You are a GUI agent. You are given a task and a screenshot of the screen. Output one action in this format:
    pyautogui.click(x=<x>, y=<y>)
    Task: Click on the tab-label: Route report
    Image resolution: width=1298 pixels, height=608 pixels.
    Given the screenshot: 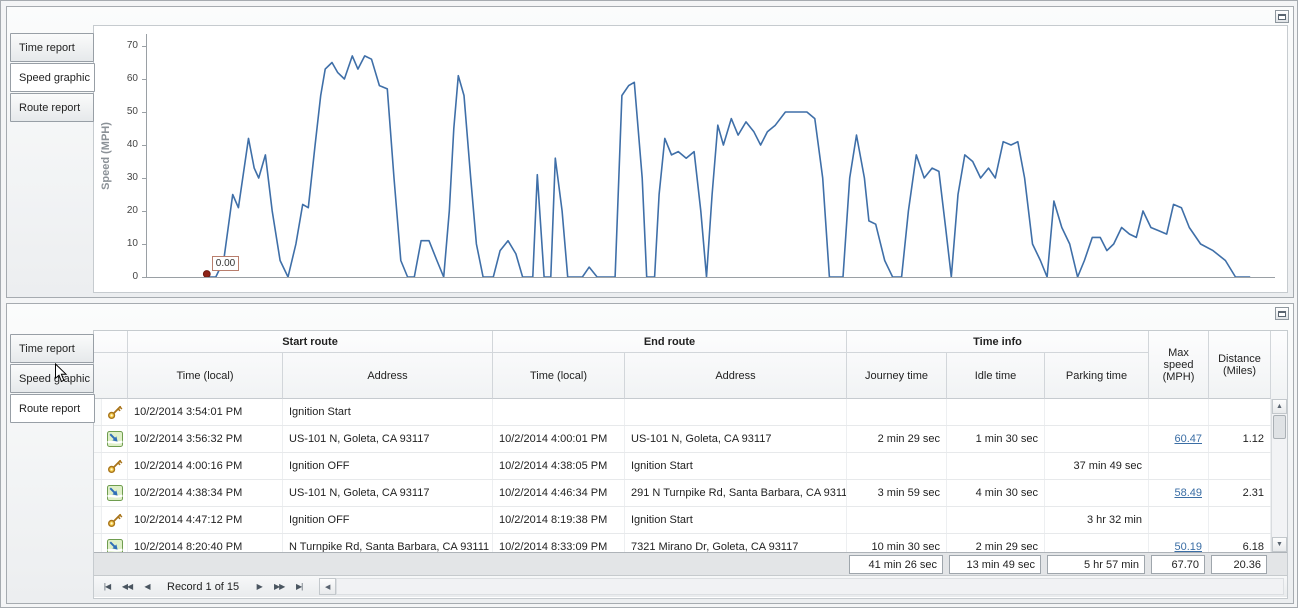 What is the action you would take?
    pyautogui.click(x=50, y=408)
    